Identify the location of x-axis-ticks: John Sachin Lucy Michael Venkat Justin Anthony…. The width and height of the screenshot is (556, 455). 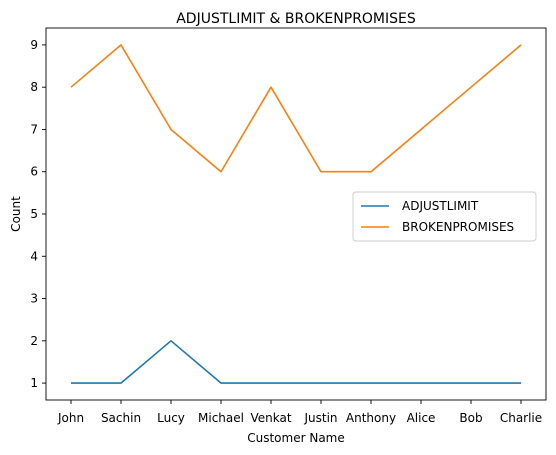
(299, 412).